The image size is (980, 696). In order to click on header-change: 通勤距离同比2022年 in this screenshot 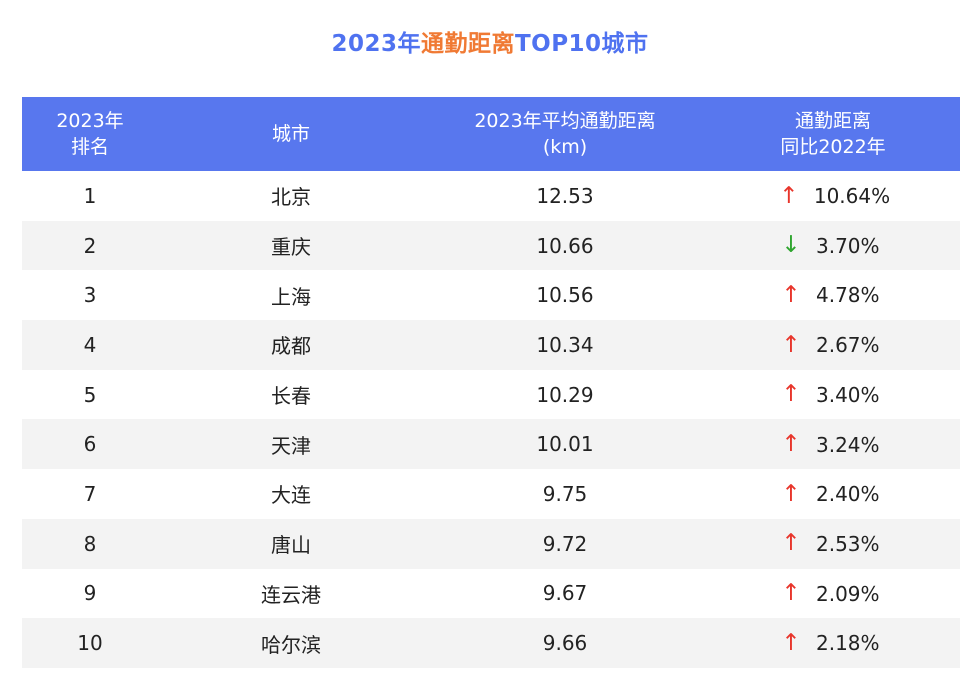, I will do `click(833, 134)`.